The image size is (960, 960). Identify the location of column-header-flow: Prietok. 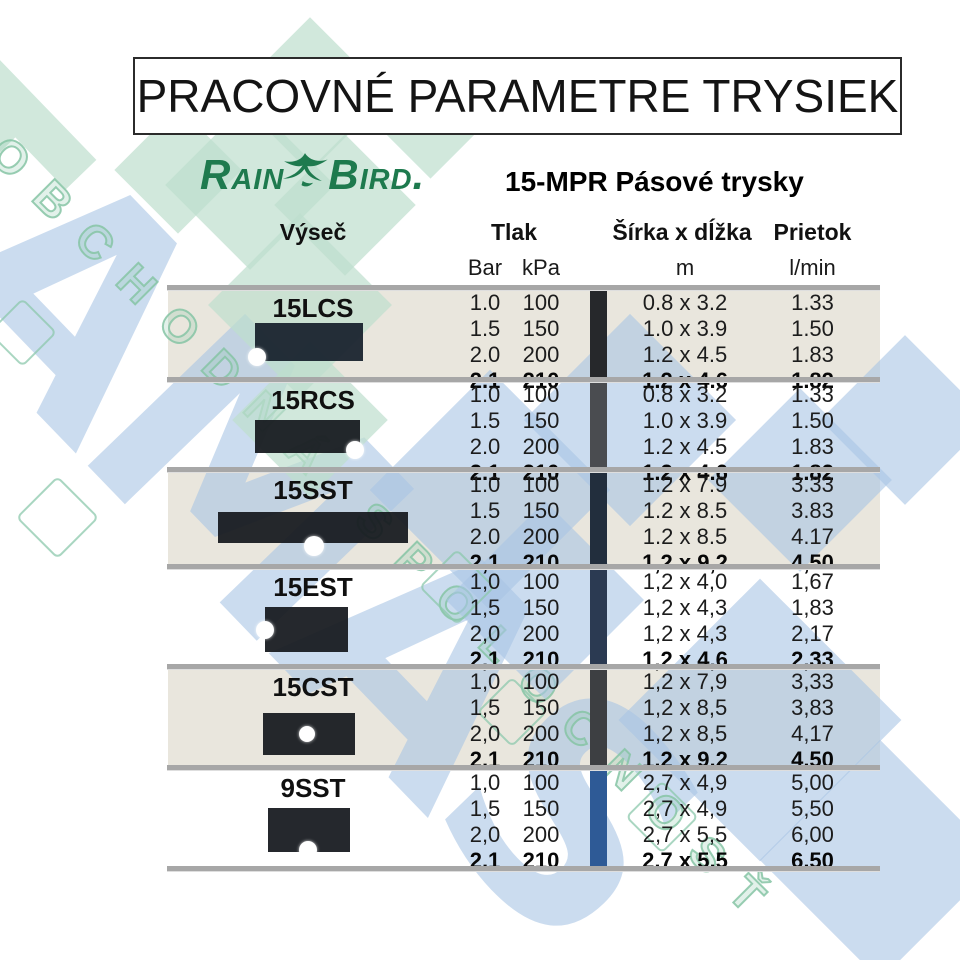
(812, 232).